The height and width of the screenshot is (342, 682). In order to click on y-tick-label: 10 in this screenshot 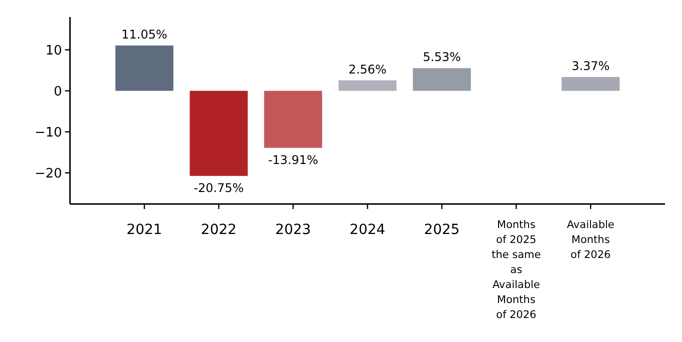, I will do `click(53, 50)`.